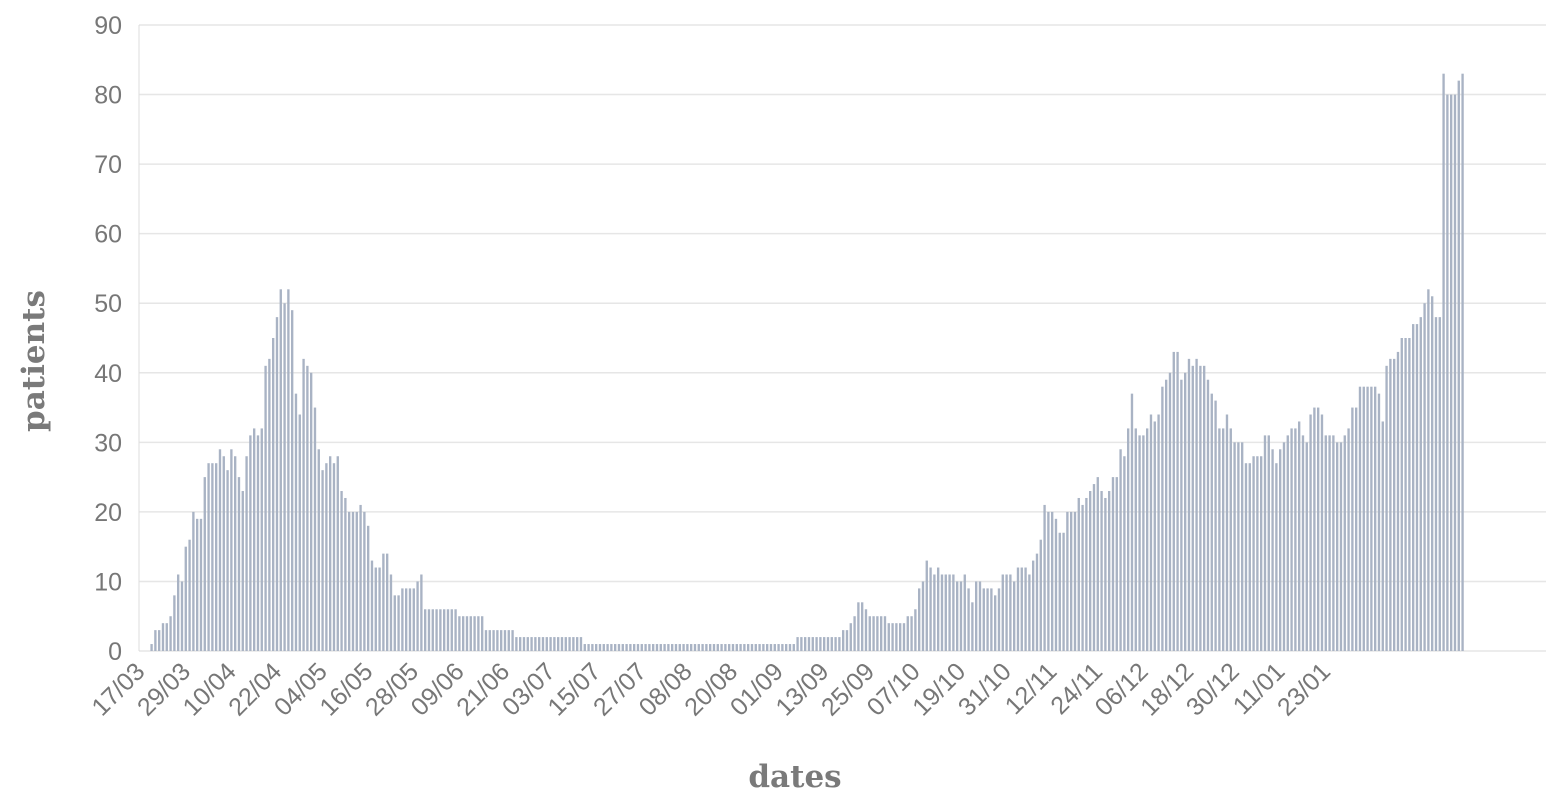 This screenshot has height=793, width=1554. I want to click on y-tick-label: 10, so click(108, 582).